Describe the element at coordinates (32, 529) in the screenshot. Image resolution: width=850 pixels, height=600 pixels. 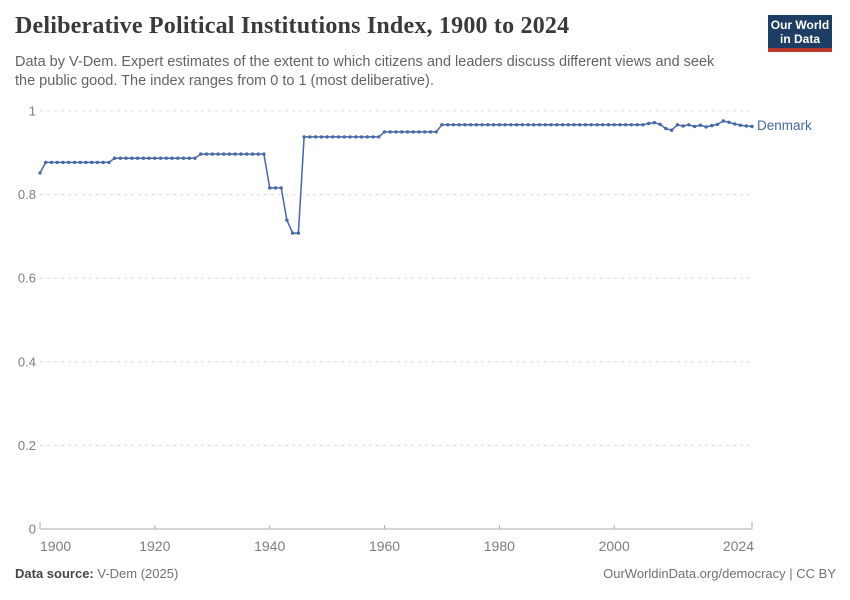
I see `y-tick-label: 0` at that location.